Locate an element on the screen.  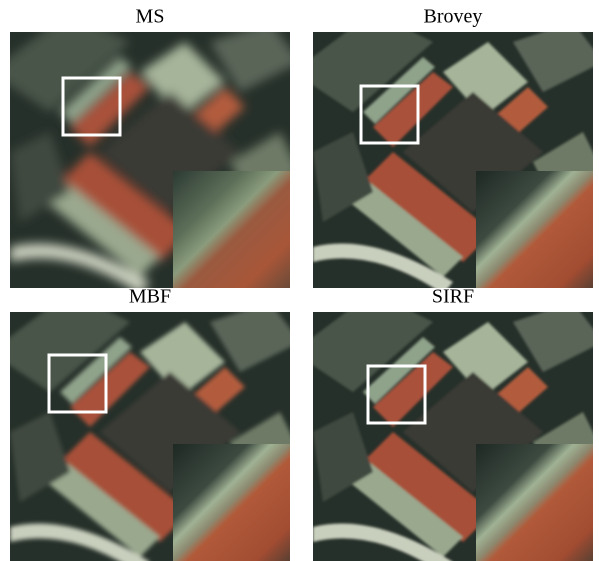
panel-title: Brovey is located at coordinates (453, 17).